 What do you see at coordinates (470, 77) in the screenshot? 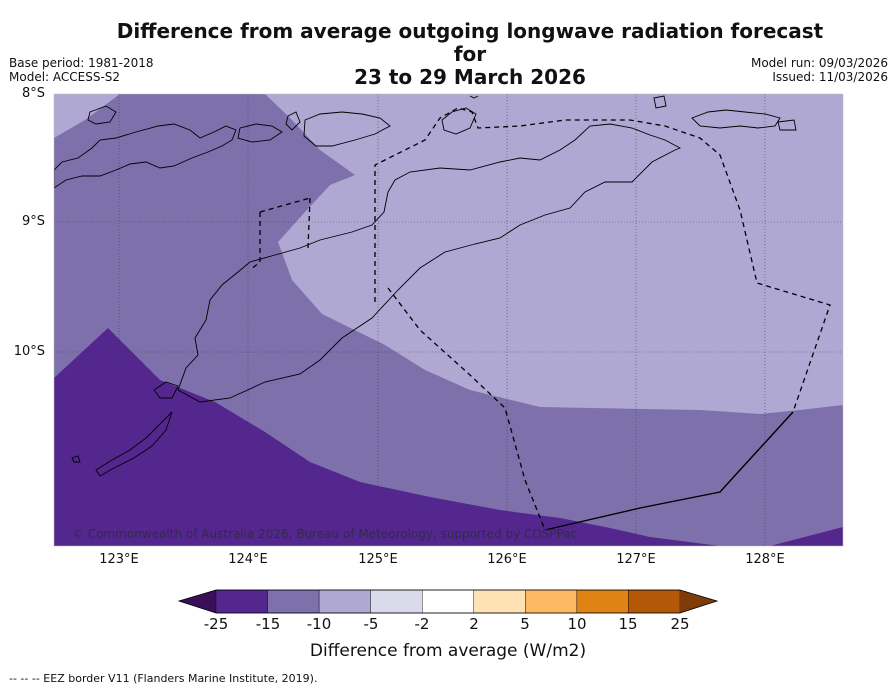
I see `title-line-2: 23 to 29 March 2026` at bounding box center [470, 77].